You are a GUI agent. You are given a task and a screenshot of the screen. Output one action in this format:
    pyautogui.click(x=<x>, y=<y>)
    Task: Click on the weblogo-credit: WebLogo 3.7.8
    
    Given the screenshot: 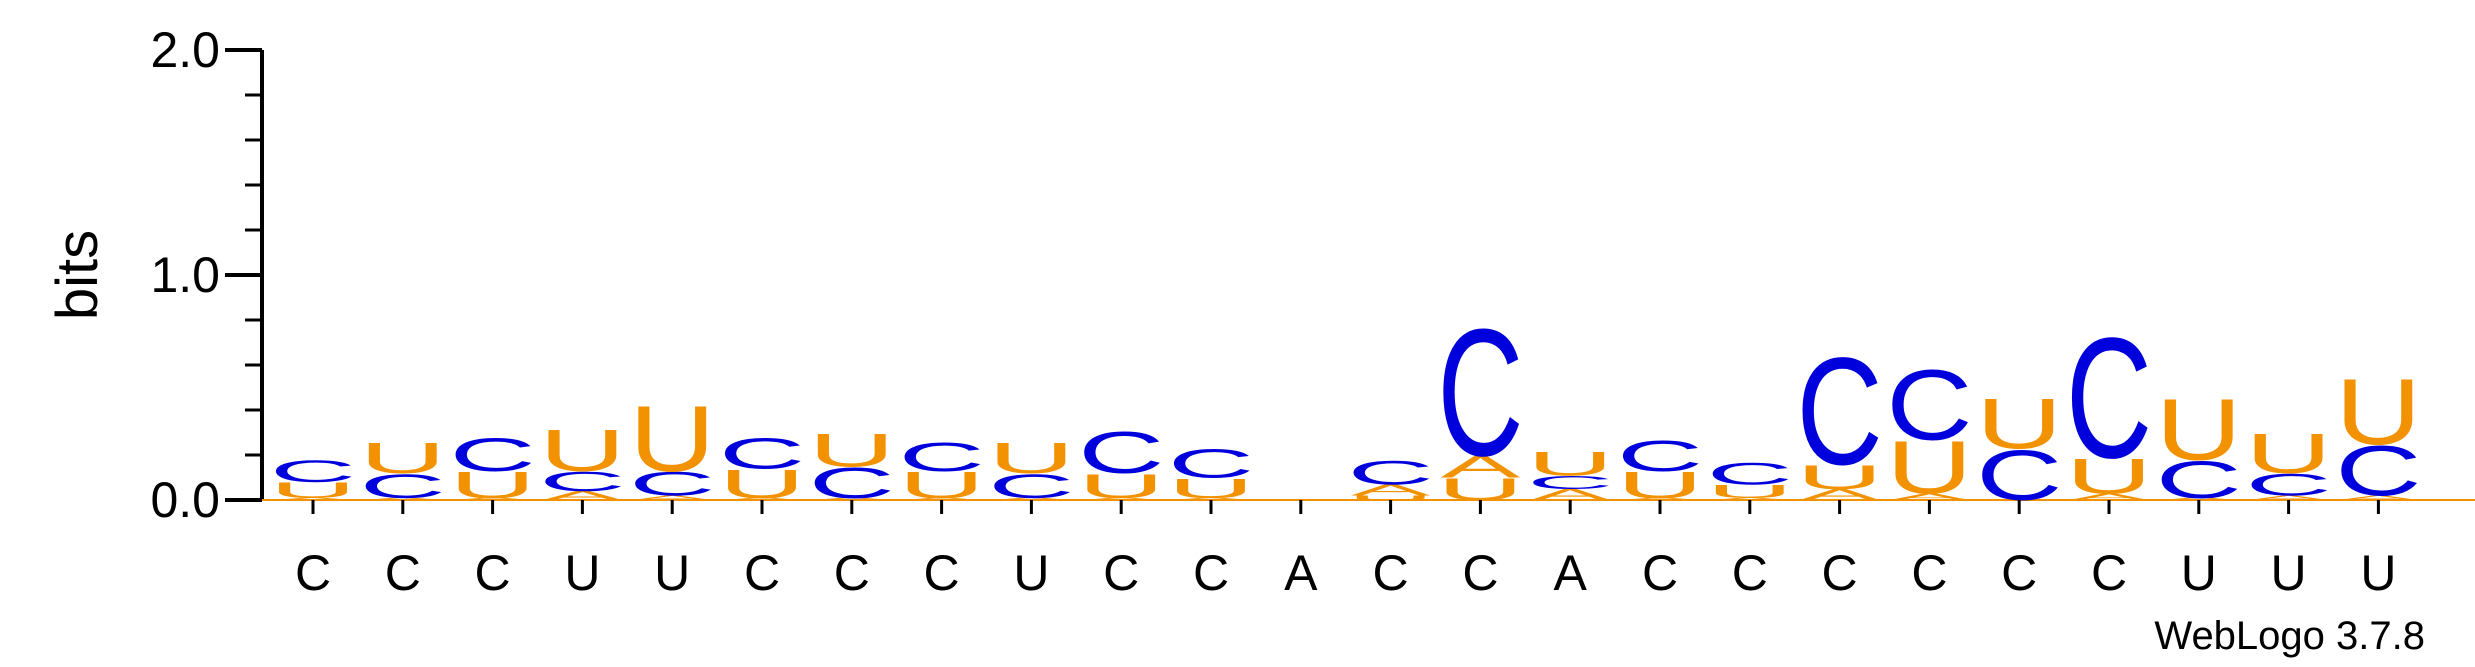 What is the action you would take?
    pyautogui.click(x=2289, y=636)
    